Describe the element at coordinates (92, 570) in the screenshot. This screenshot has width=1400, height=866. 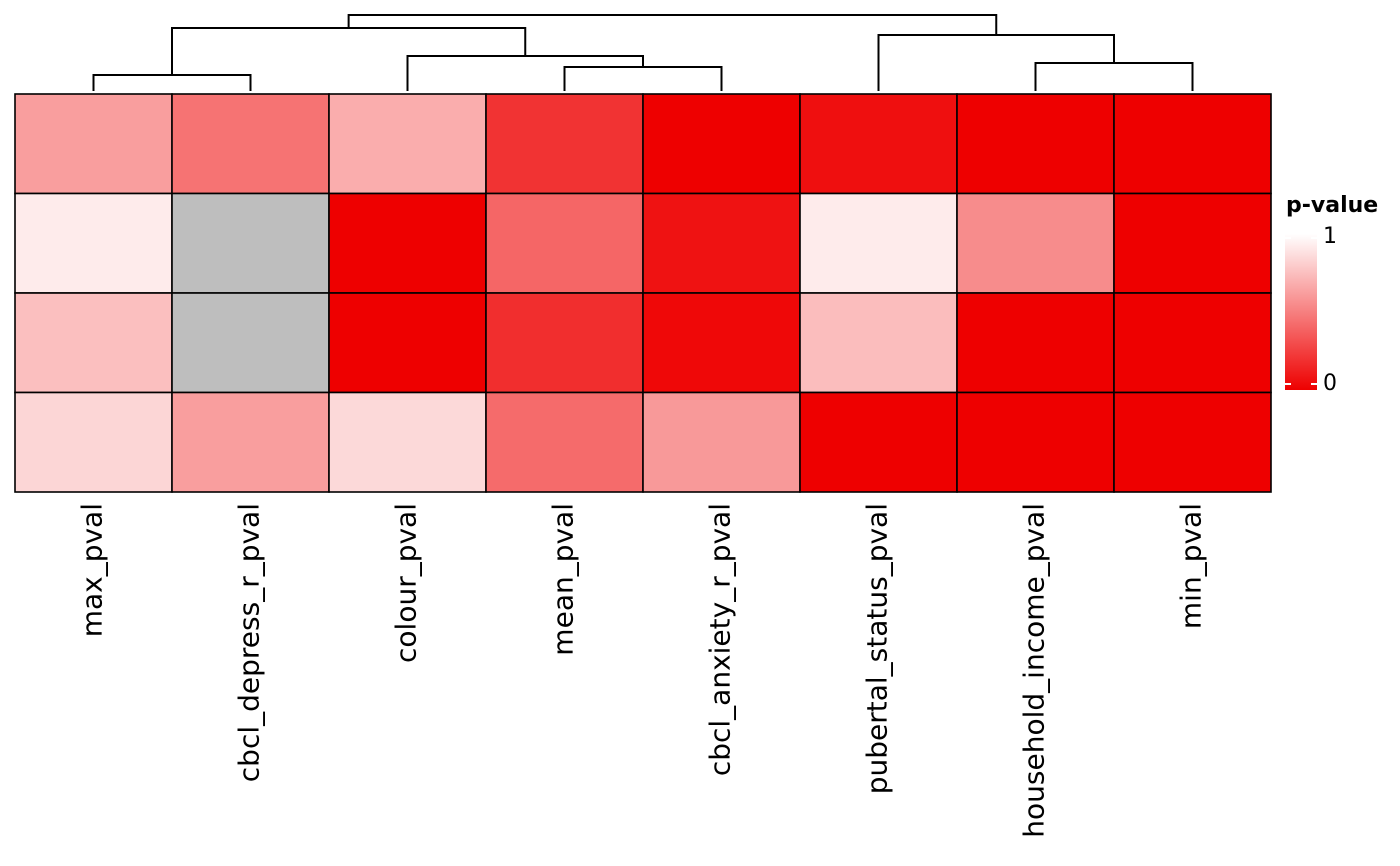
I see `column-label: max_pval` at that location.